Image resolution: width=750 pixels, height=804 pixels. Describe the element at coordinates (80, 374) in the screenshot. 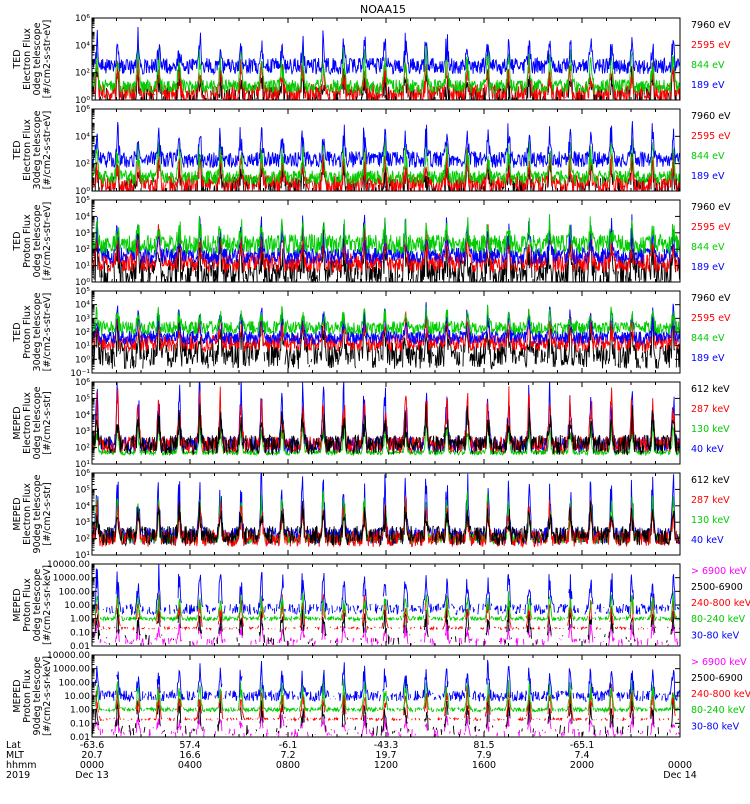

I see `y-tick-label: 10⁻¹` at that location.